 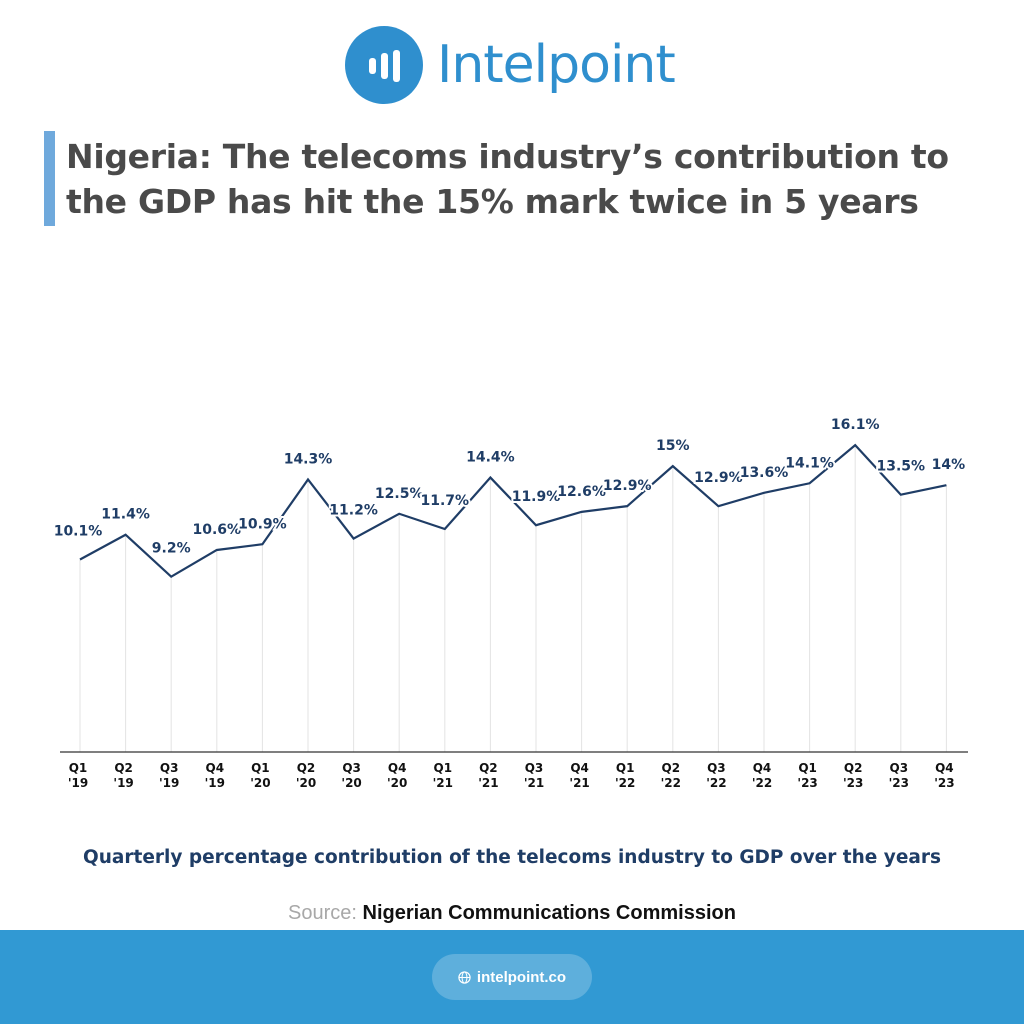 What do you see at coordinates (384, 65) in the screenshot?
I see `bar-chart-logo-icon` at bounding box center [384, 65].